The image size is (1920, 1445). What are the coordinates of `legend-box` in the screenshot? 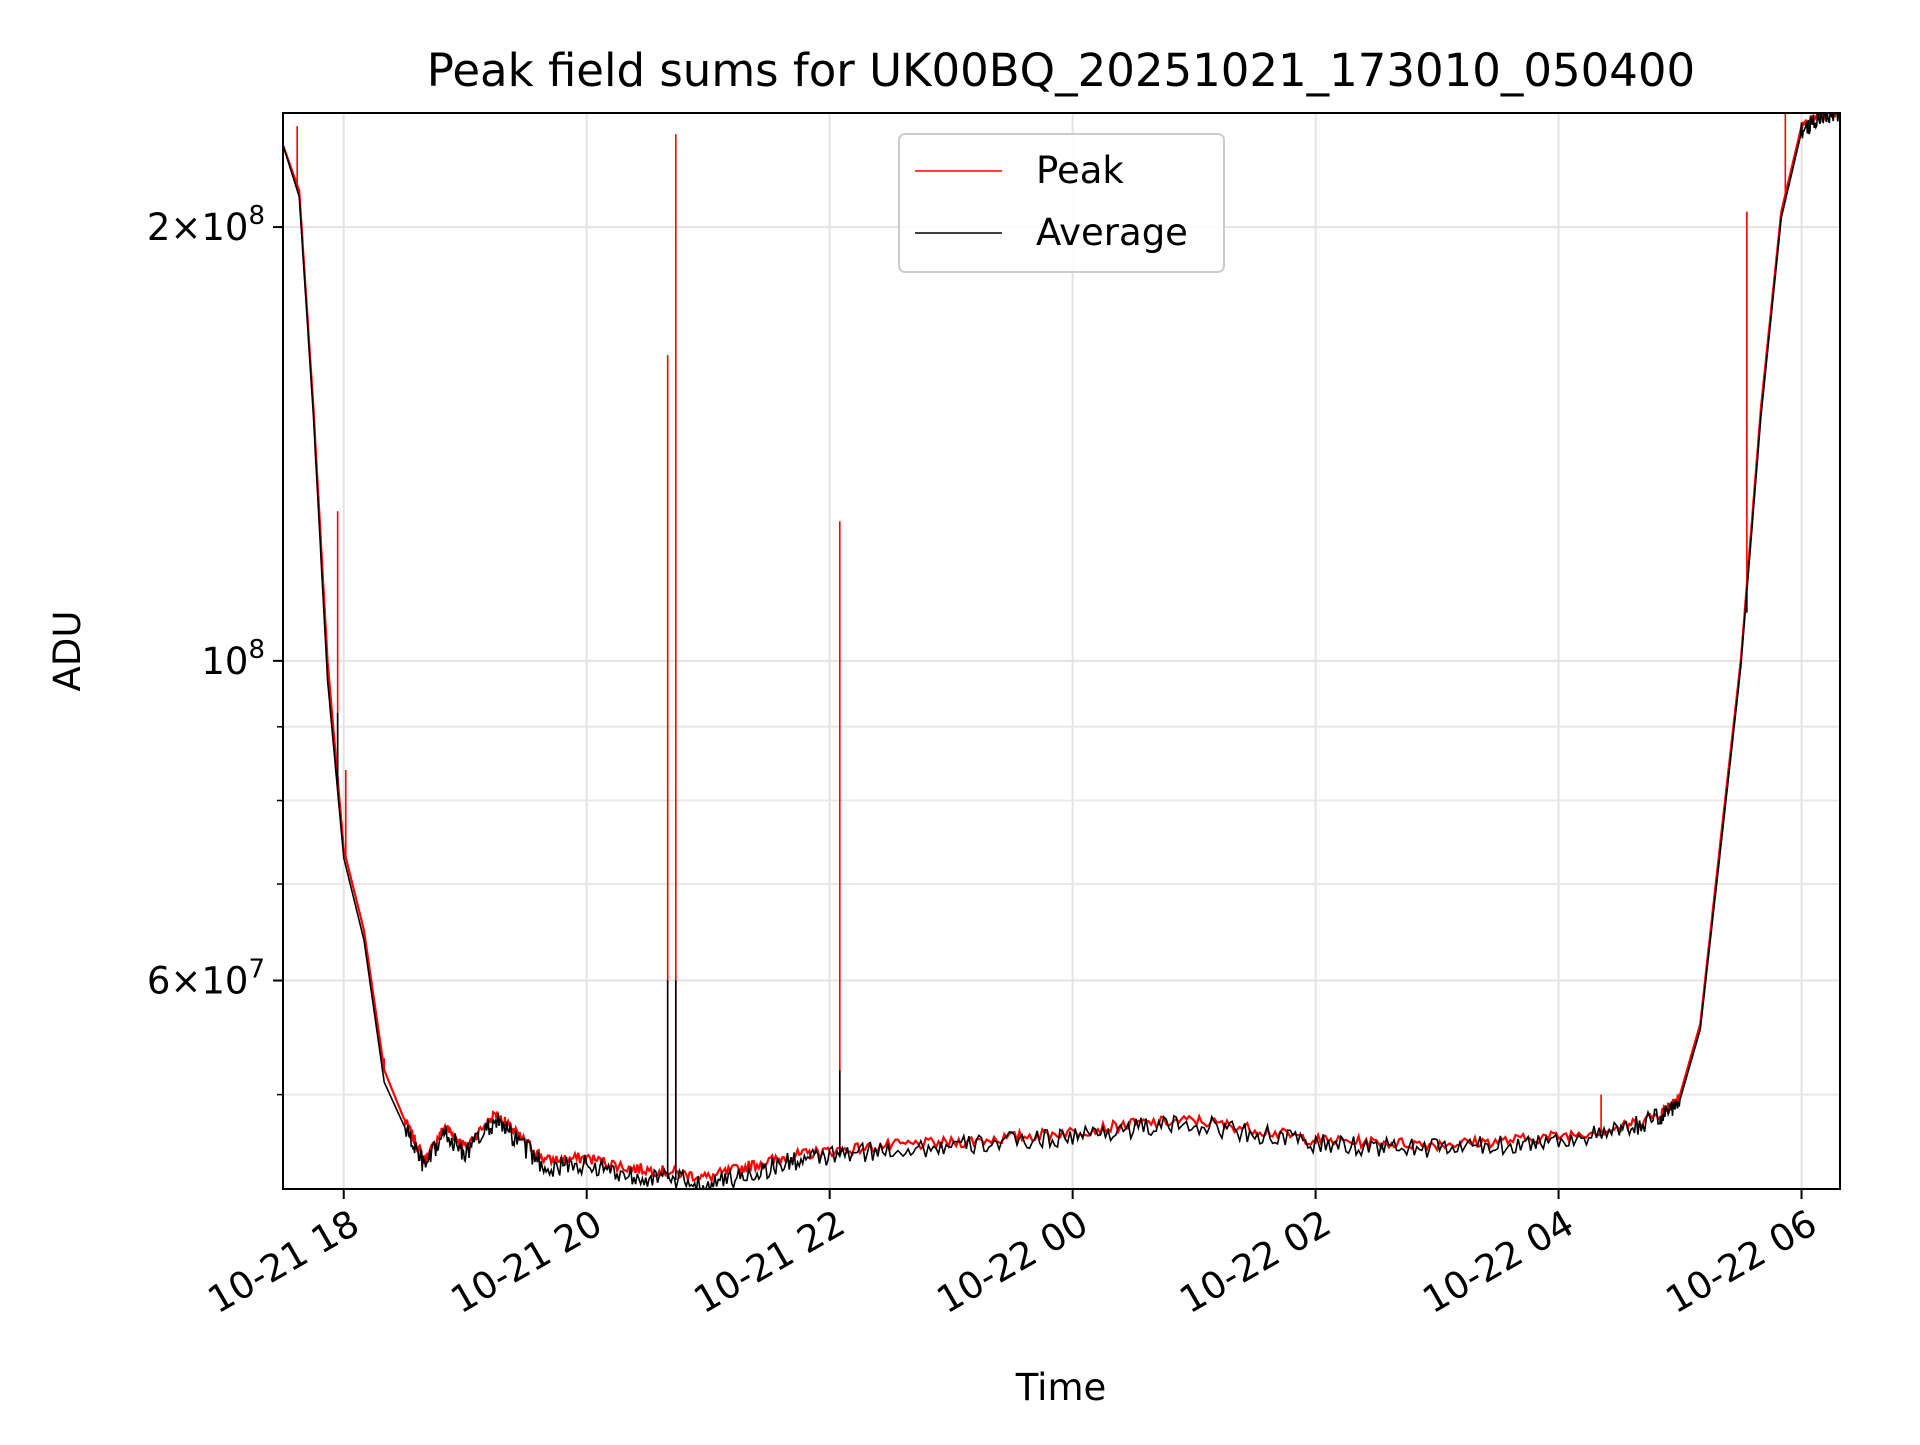 It's located at (1061, 203).